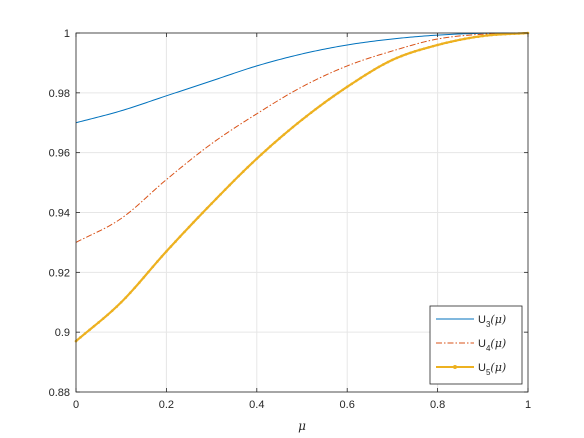 This screenshot has width=584, height=438. I want to click on legend-entry-3: U5(μ), so click(492, 369).